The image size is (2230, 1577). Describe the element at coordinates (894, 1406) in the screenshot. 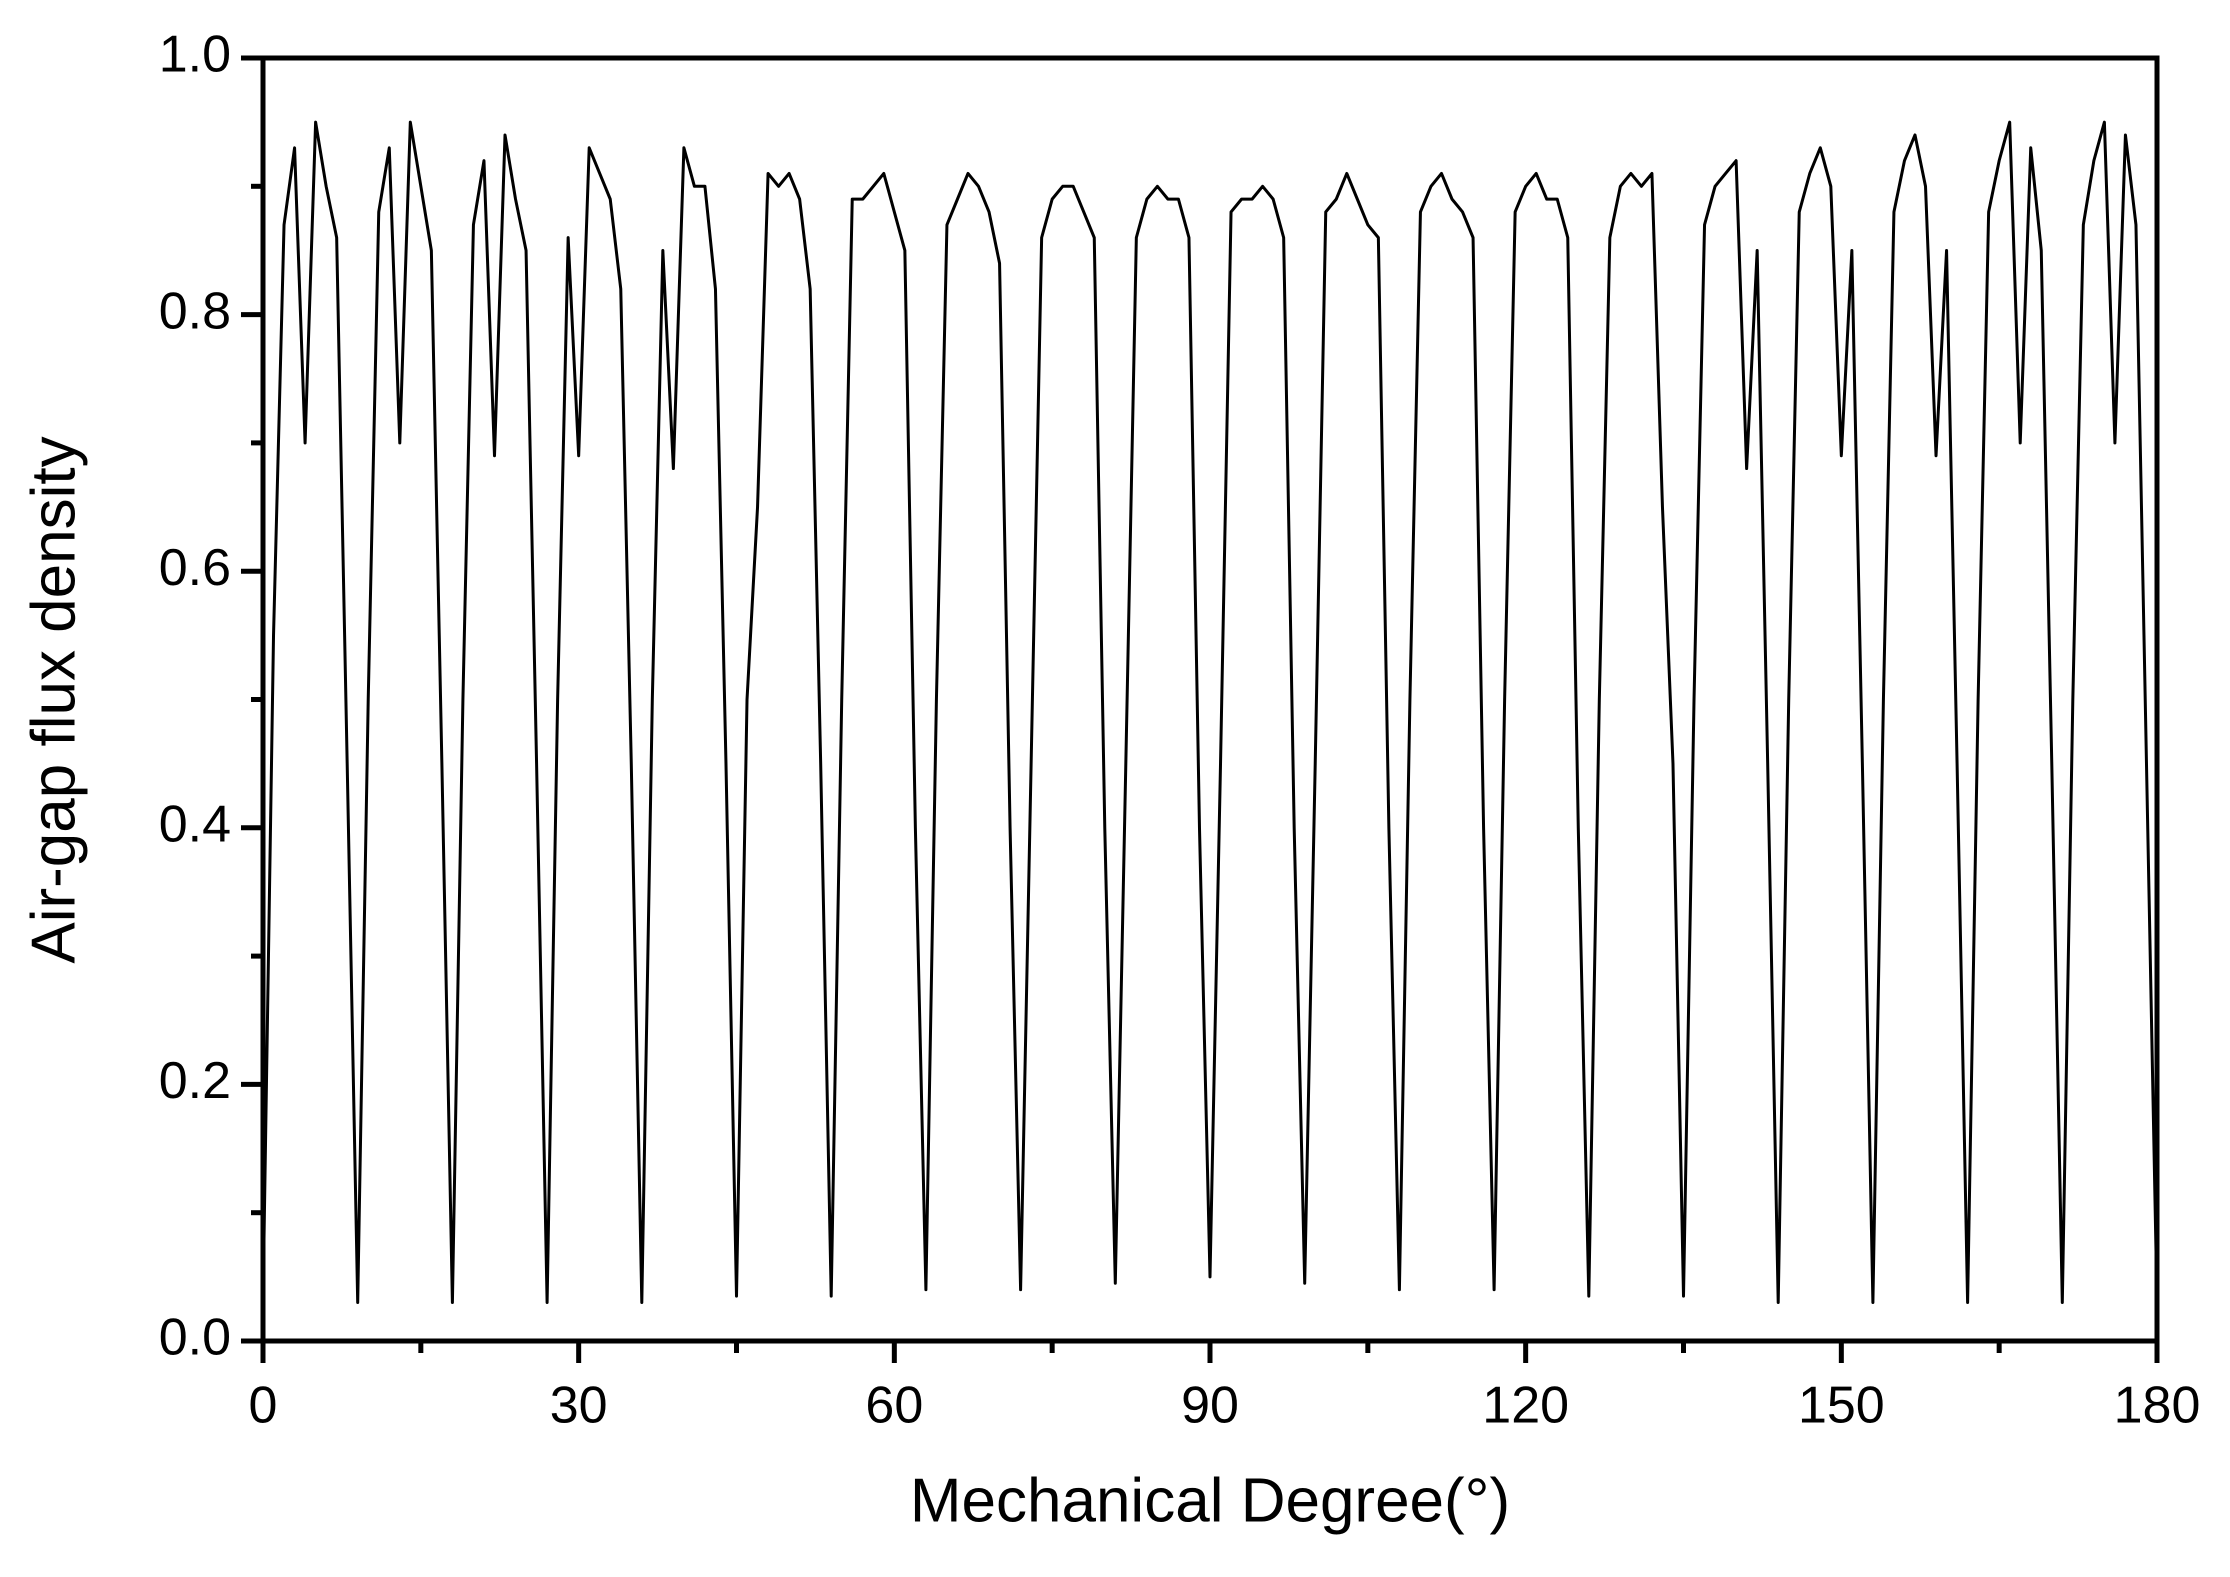

I see `x-tick-label: 60` at that location.